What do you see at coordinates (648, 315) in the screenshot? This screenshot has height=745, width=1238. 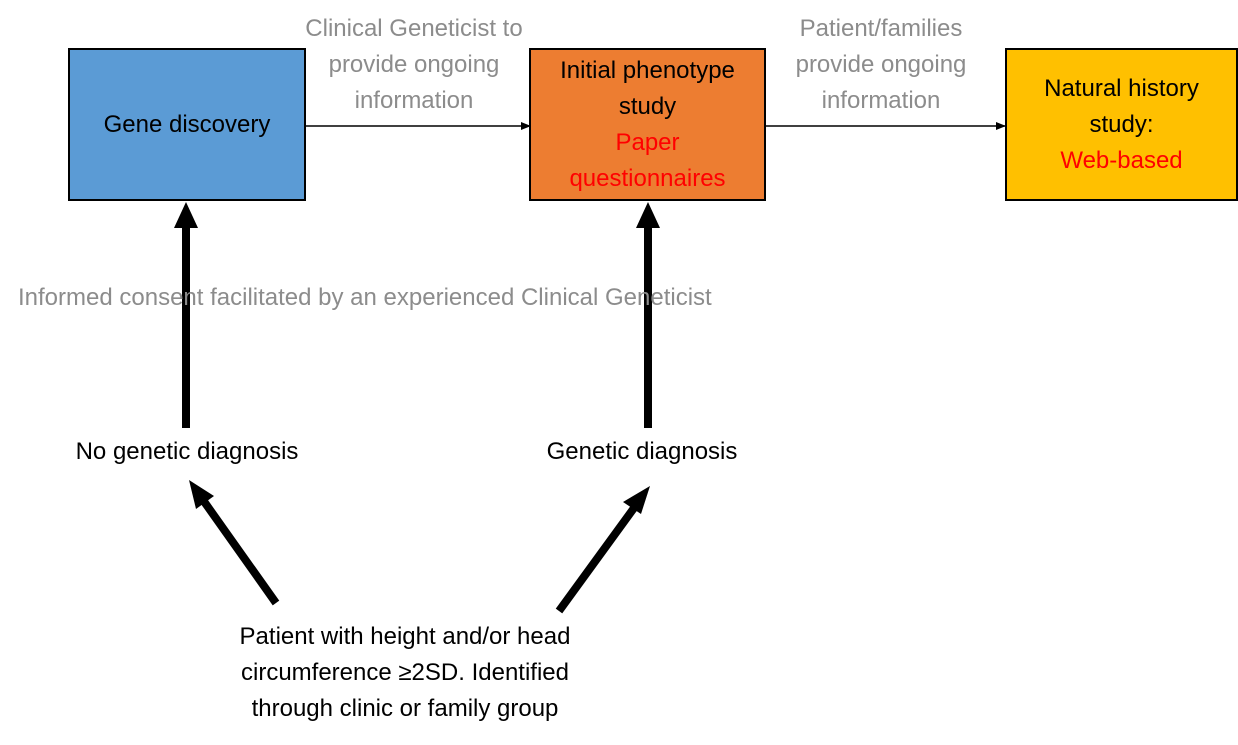 I see `arrow-diagnosis-to-phenotype` at bounding box center [648, 315].